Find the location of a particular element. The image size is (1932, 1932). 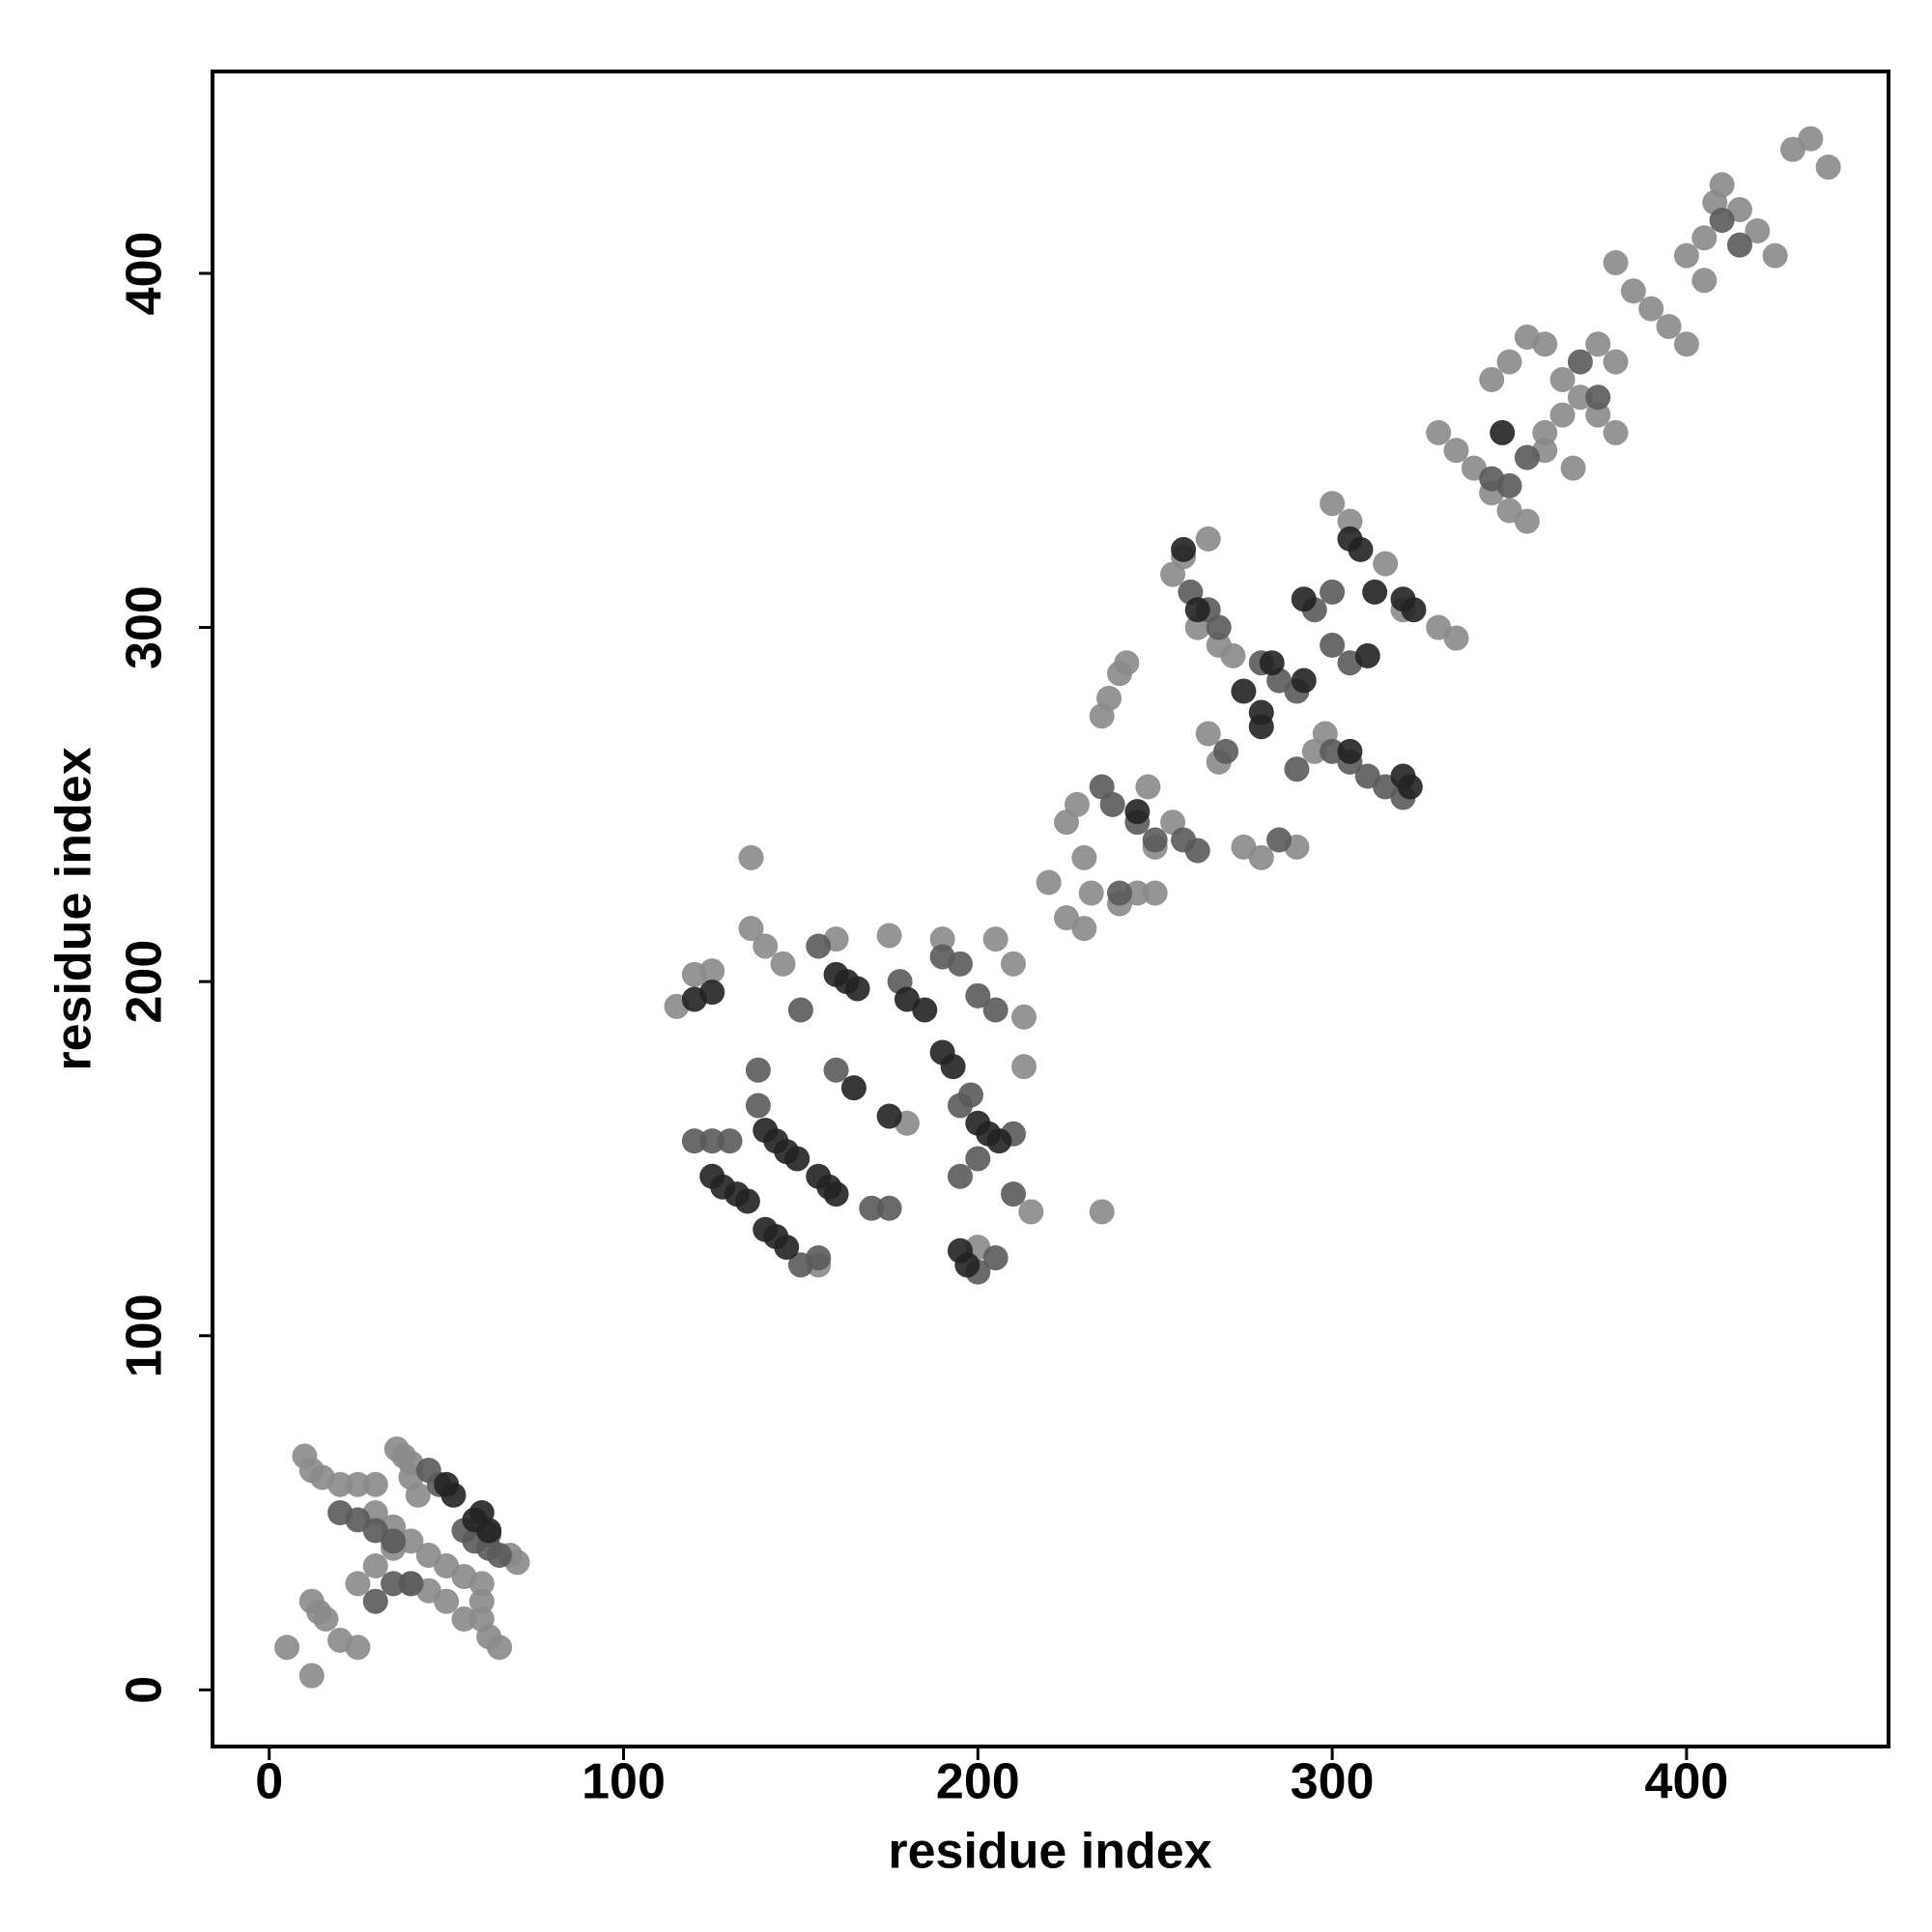

y-axis-title: residue index is located at coordinates (74, 908).